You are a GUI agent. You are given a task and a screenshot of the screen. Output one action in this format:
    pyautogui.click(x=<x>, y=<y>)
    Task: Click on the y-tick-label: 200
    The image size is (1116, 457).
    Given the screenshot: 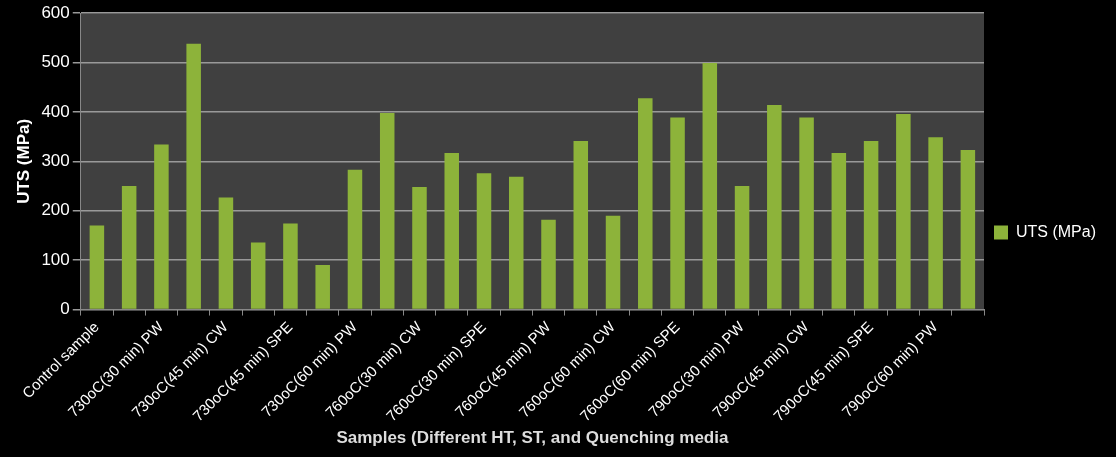 What is the action you would take?
    pyautogui.click(x=55, y=210)
    